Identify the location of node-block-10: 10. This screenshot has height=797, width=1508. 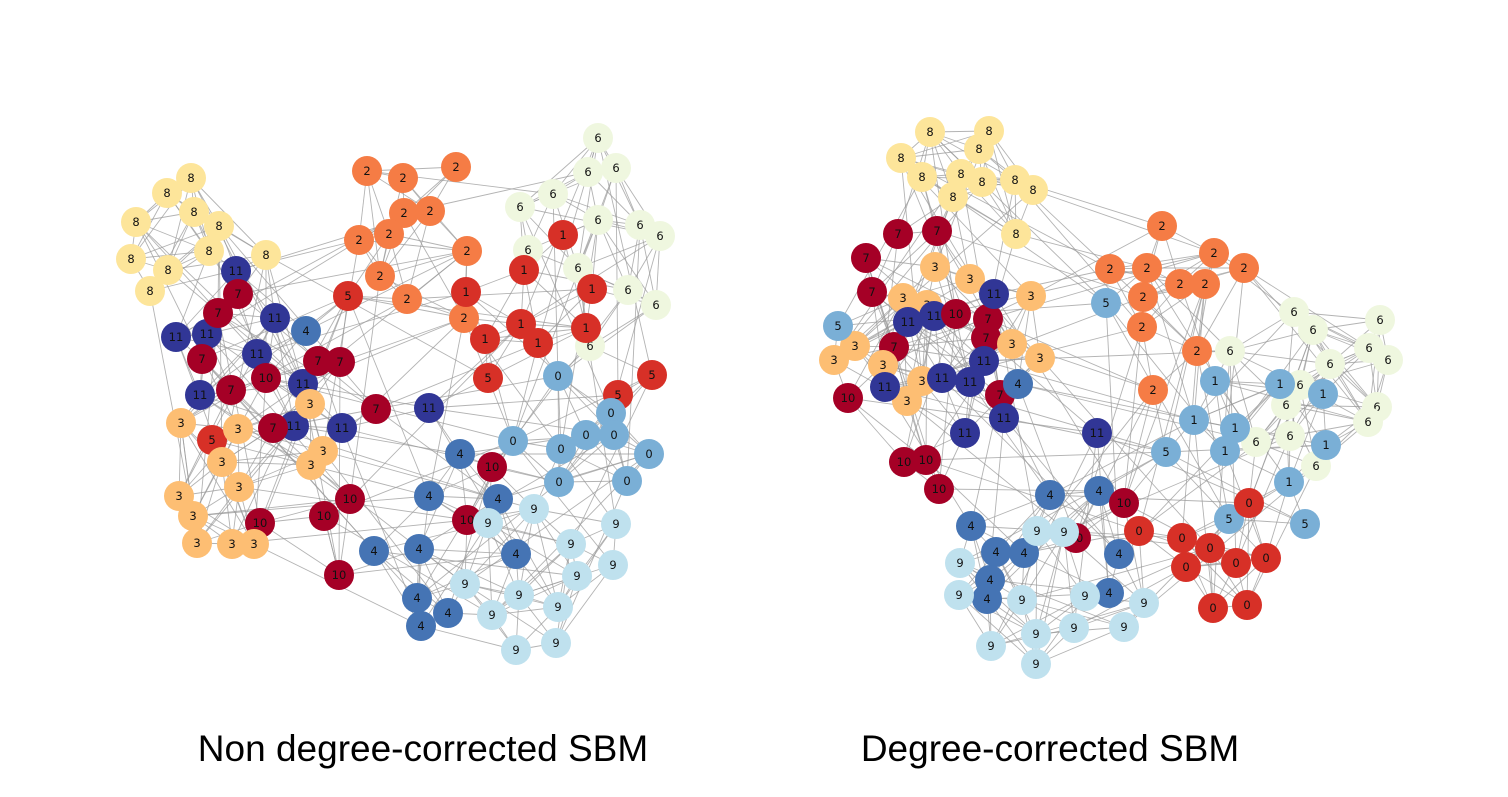
(956, 314).